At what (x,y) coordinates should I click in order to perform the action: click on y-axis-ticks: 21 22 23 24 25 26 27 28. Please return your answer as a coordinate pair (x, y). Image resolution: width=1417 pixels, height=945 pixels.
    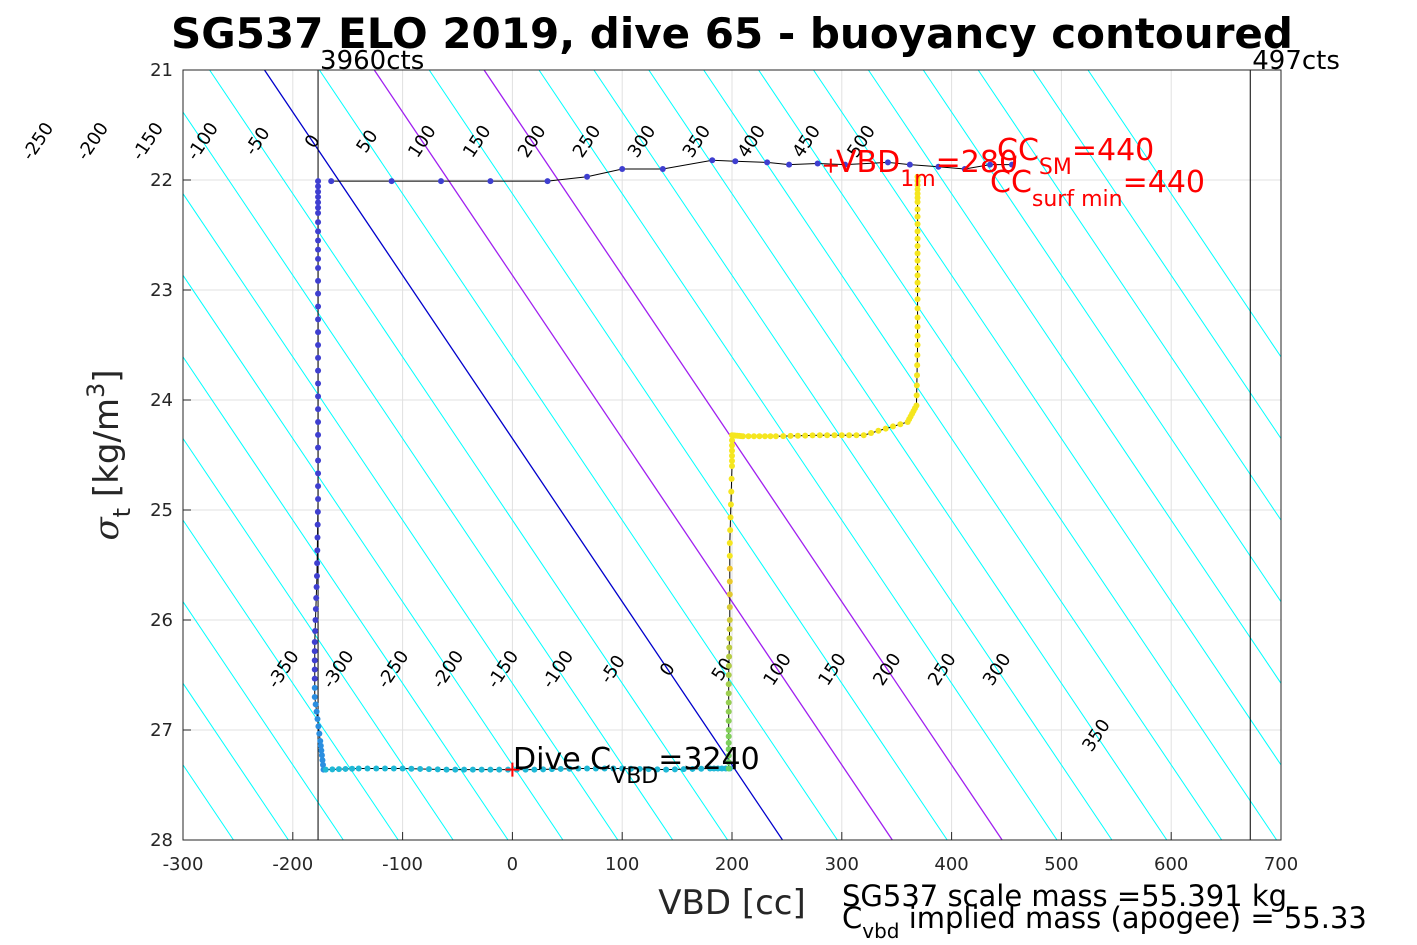
    Looking at the image, I should click on (170, 455).